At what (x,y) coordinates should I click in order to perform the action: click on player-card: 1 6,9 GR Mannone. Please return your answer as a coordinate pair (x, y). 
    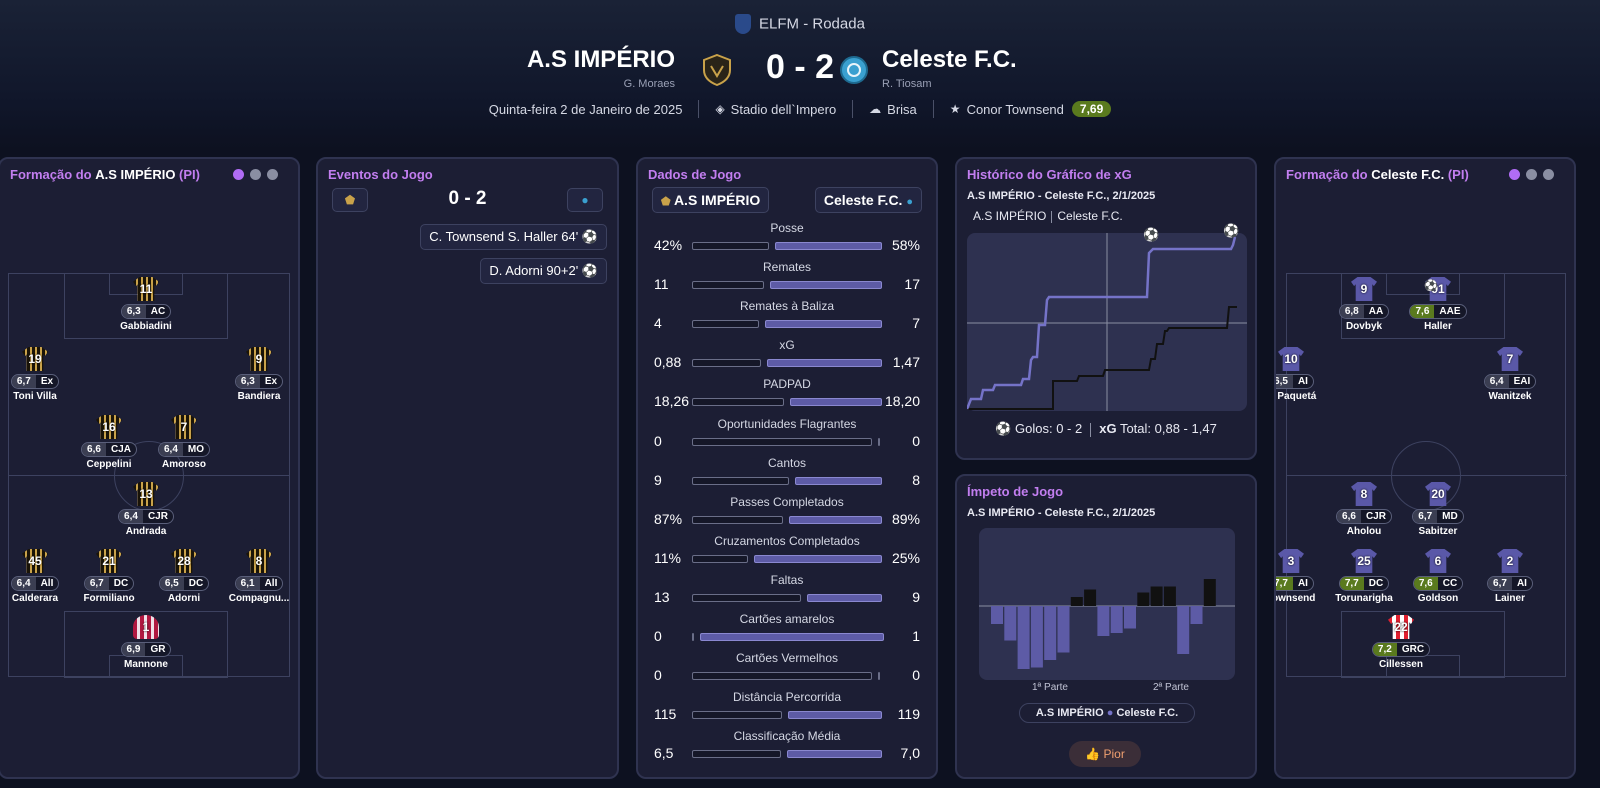
    Looking at the image, I should click on (146, 642).